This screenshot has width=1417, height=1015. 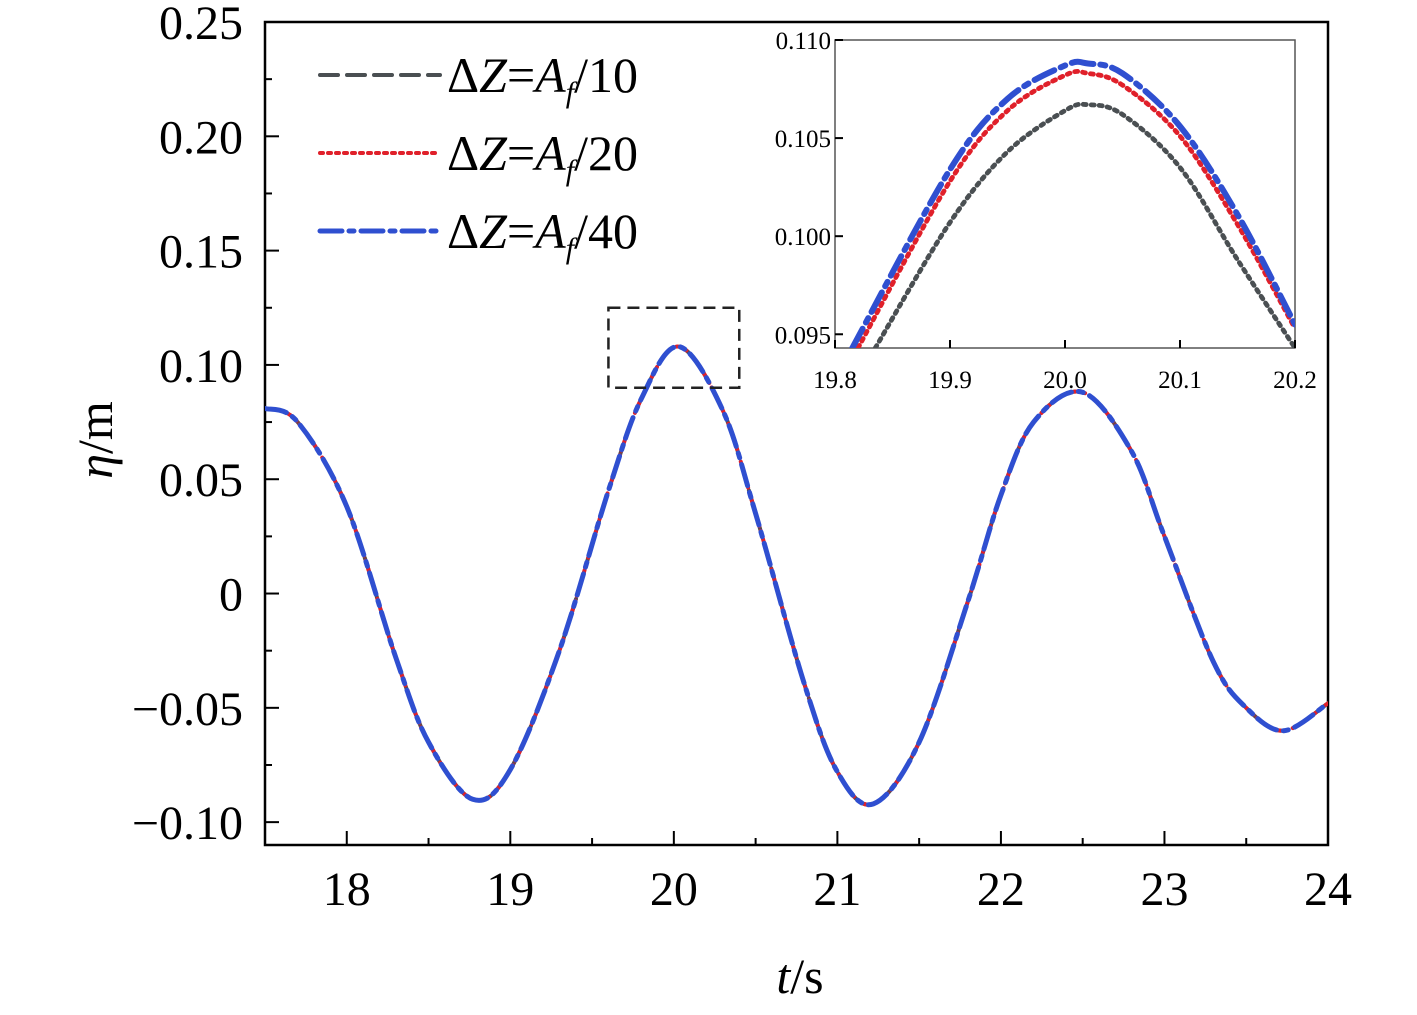 I want to click on inset-axis-ticks: 19.8 19.9 20.0 20.1 20.2 0.095 0.100 0.105 0.110, so click(x=1046, y=211).